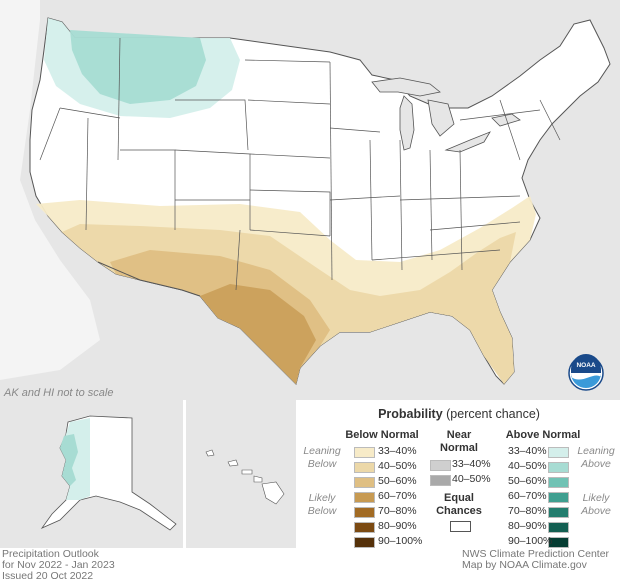  Describe the element at coordinates (397, 481) in the screenshot. I see `below-normal-label-2: 50–60%` at that location.